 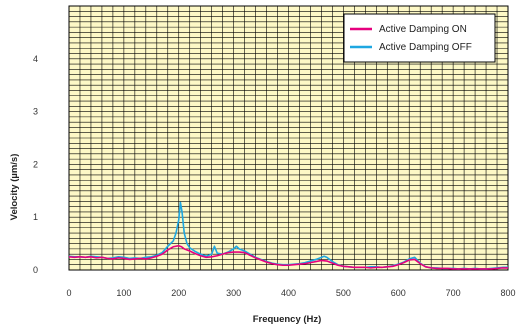 What do you see at coordinates (35, 270) in the screenshot?
I see `y-tick-label: 0` at bounding box center [35, 270].